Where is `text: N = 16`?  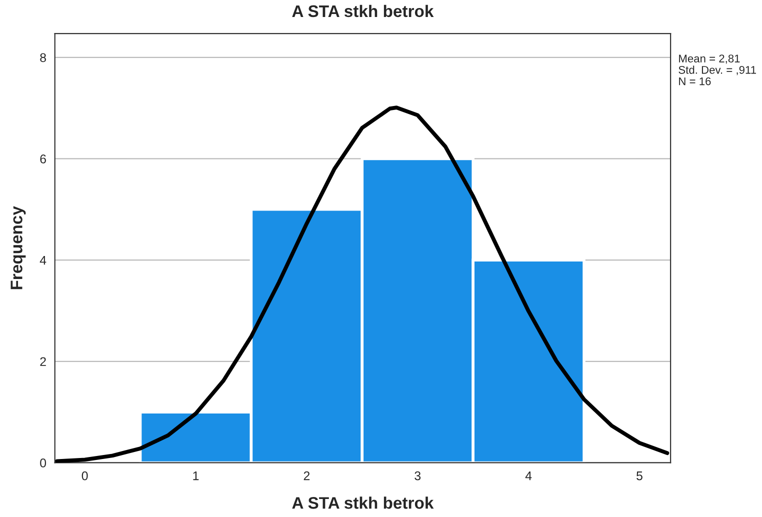
text: N = 16 is located at coordinates (695, 81).